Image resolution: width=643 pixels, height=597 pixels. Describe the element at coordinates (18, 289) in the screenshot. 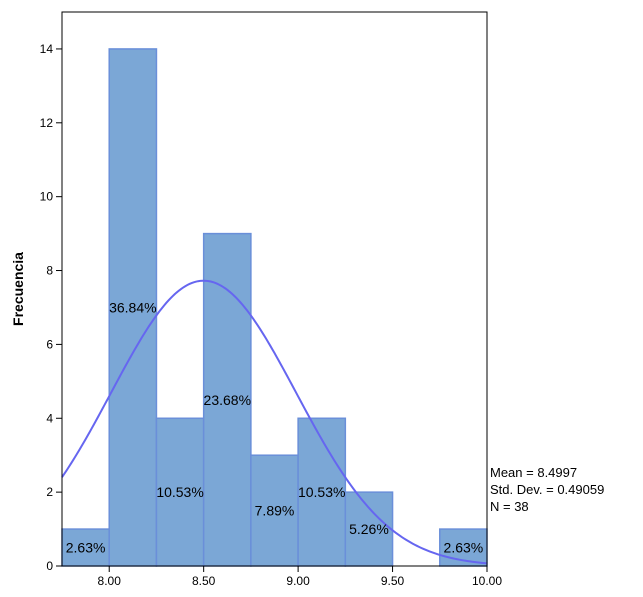

I see `y-axis-label: Frecuencia` at that location.